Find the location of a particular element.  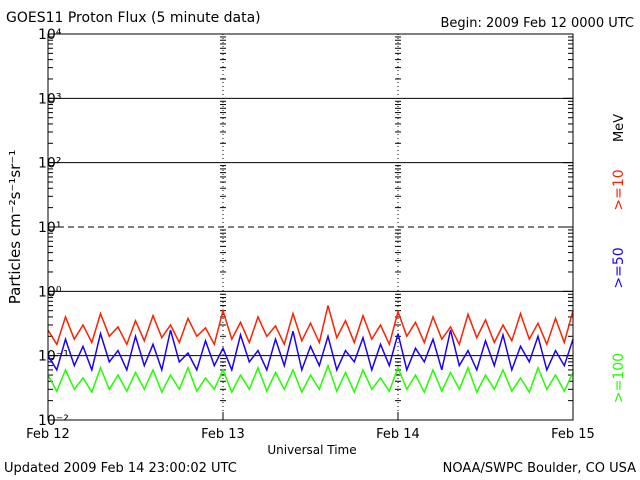

legend-entry: >=50 is located at coordinates (619, 267).